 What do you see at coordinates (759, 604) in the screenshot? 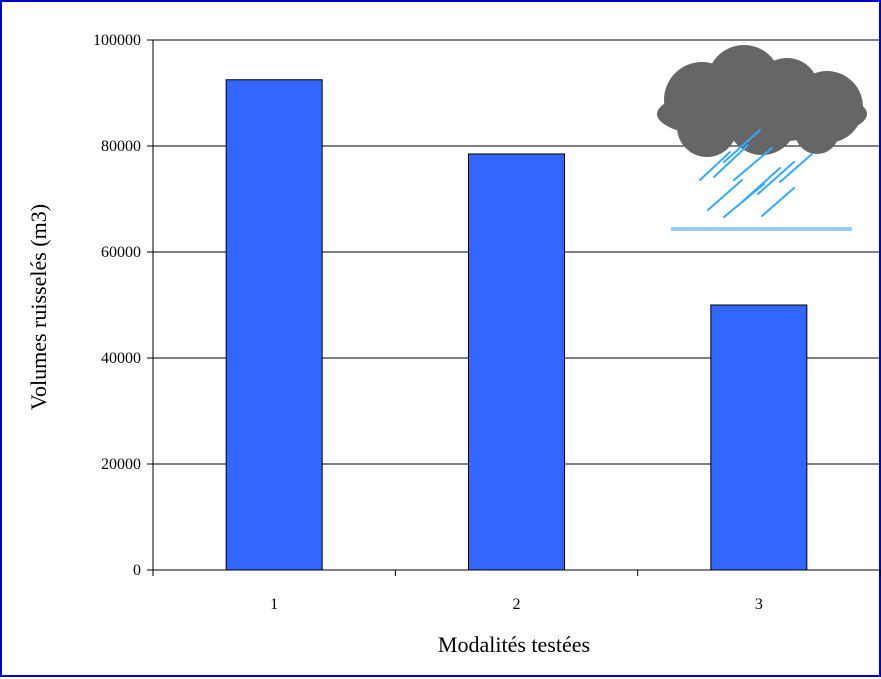
I see `x-tick-label: 3` at bounding box center [759, 604].